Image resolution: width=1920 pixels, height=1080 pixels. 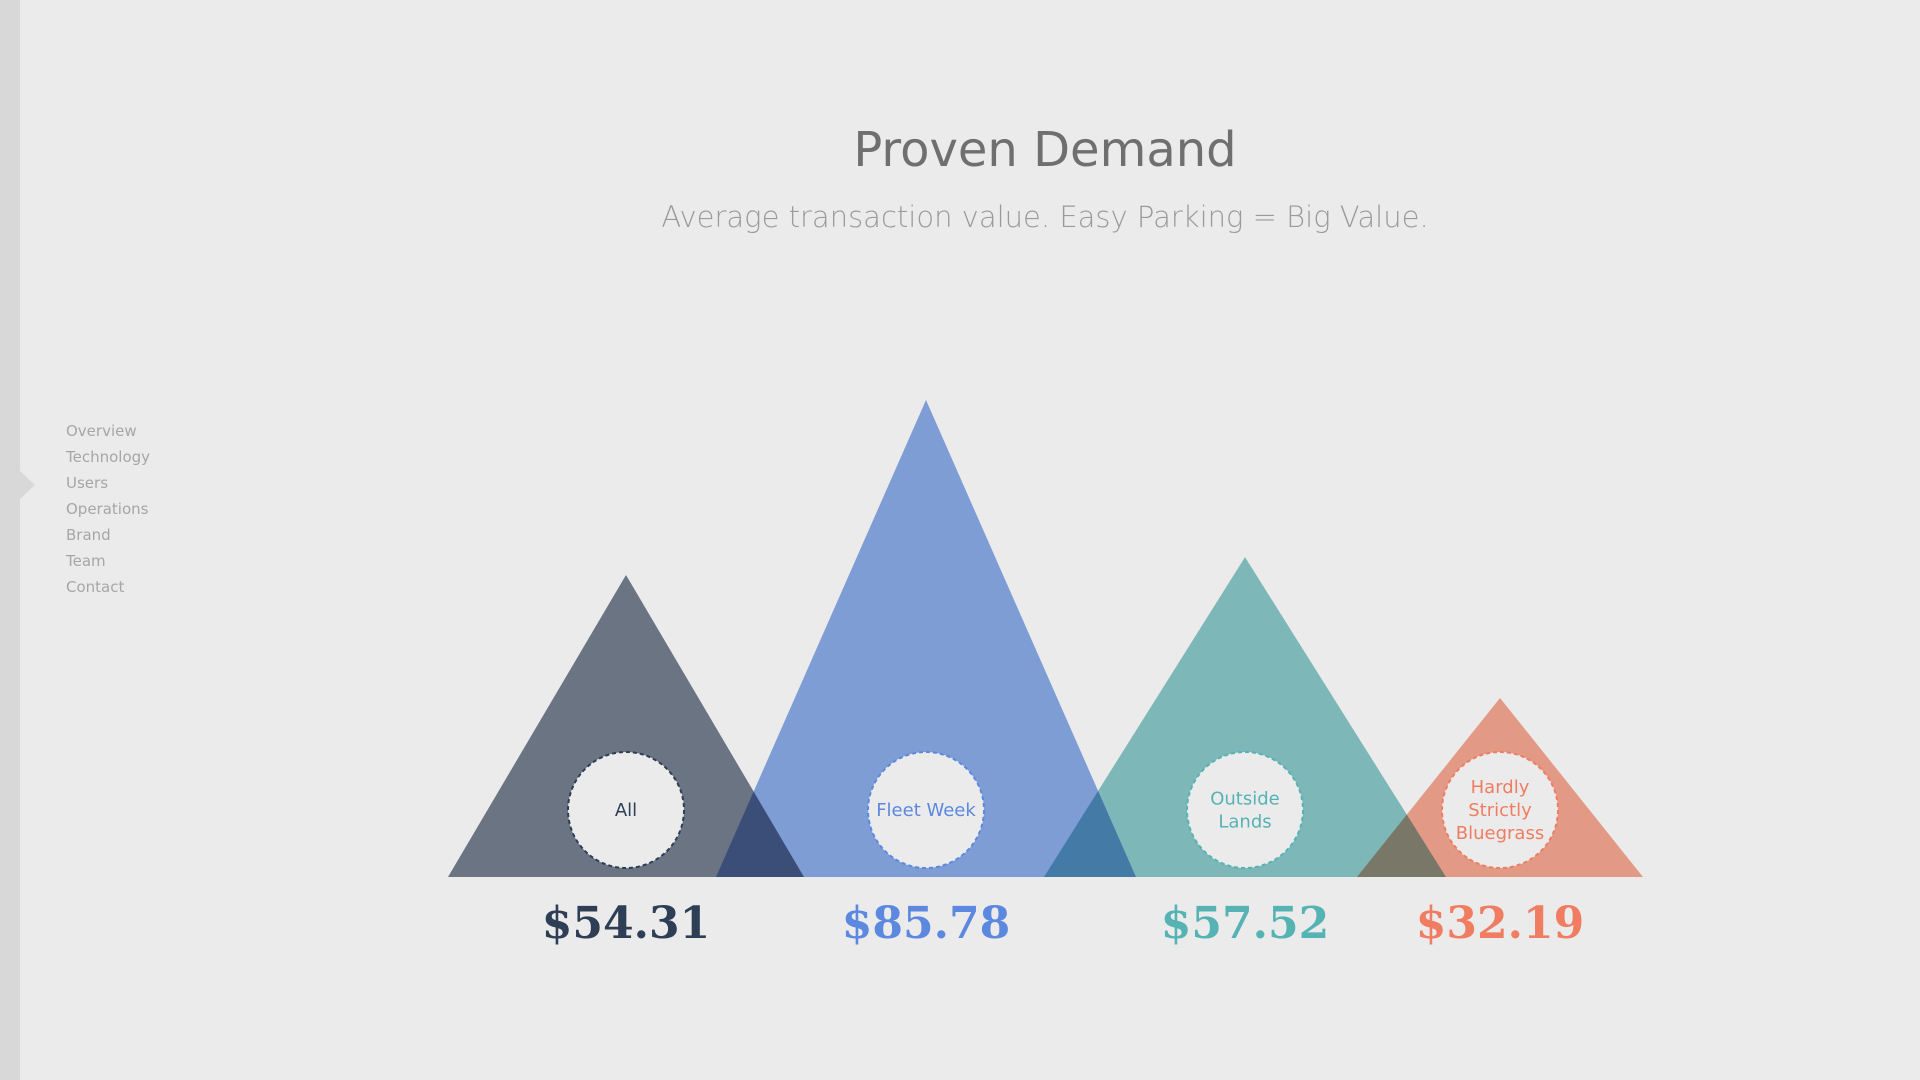 What do you see at coordinates (101, 431) in the screenshot?
I see `nav-item-overview: Overview` at bounding box center [101, 431].